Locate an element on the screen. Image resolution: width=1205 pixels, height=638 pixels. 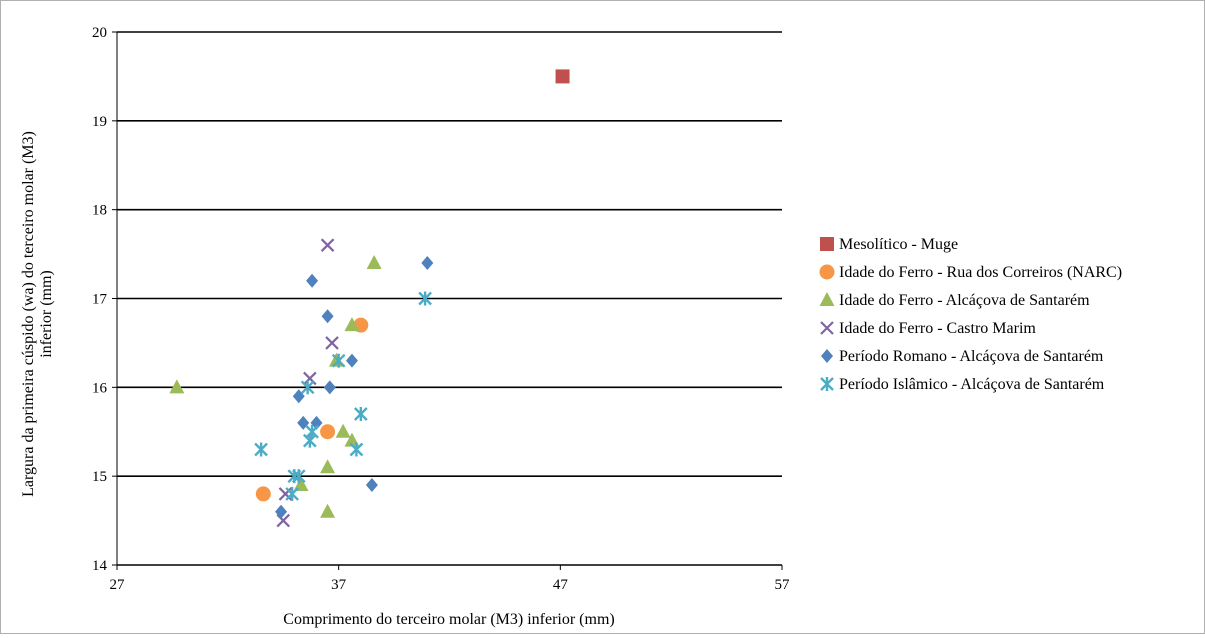
legend-item: Período Islâmico - Alcáçova de Santarém is located at coordinates (962, 384).